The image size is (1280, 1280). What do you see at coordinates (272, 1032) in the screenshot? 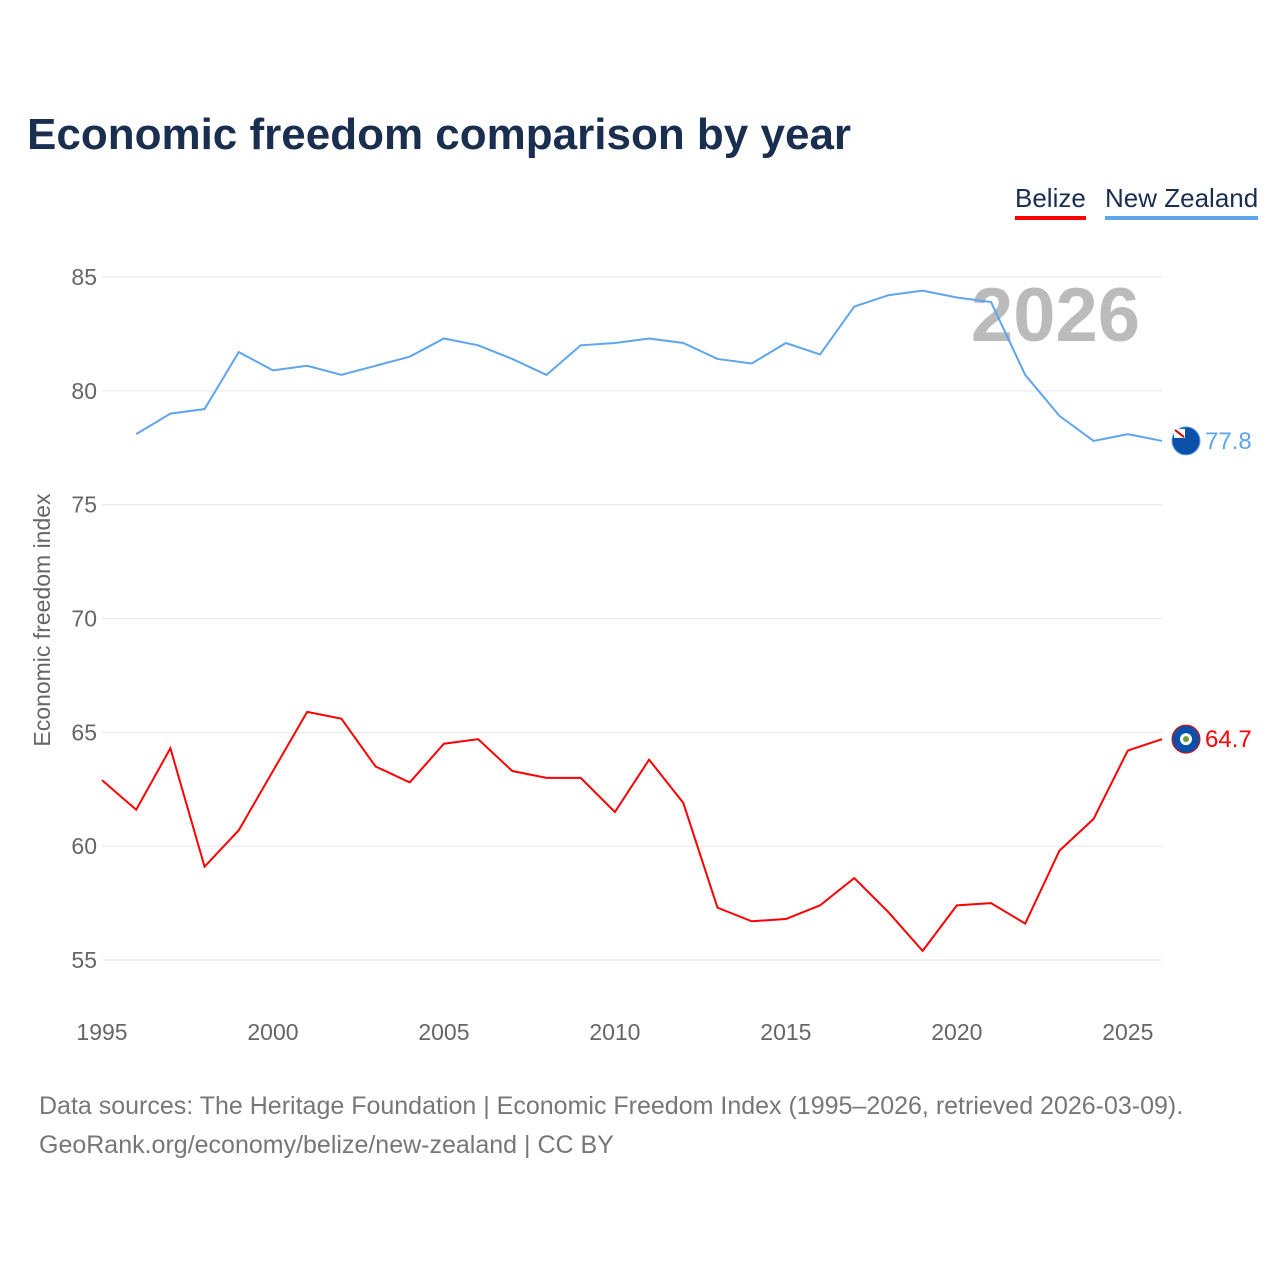
I see `x-tick-label: 2000` at bounding box center [272, 1032].